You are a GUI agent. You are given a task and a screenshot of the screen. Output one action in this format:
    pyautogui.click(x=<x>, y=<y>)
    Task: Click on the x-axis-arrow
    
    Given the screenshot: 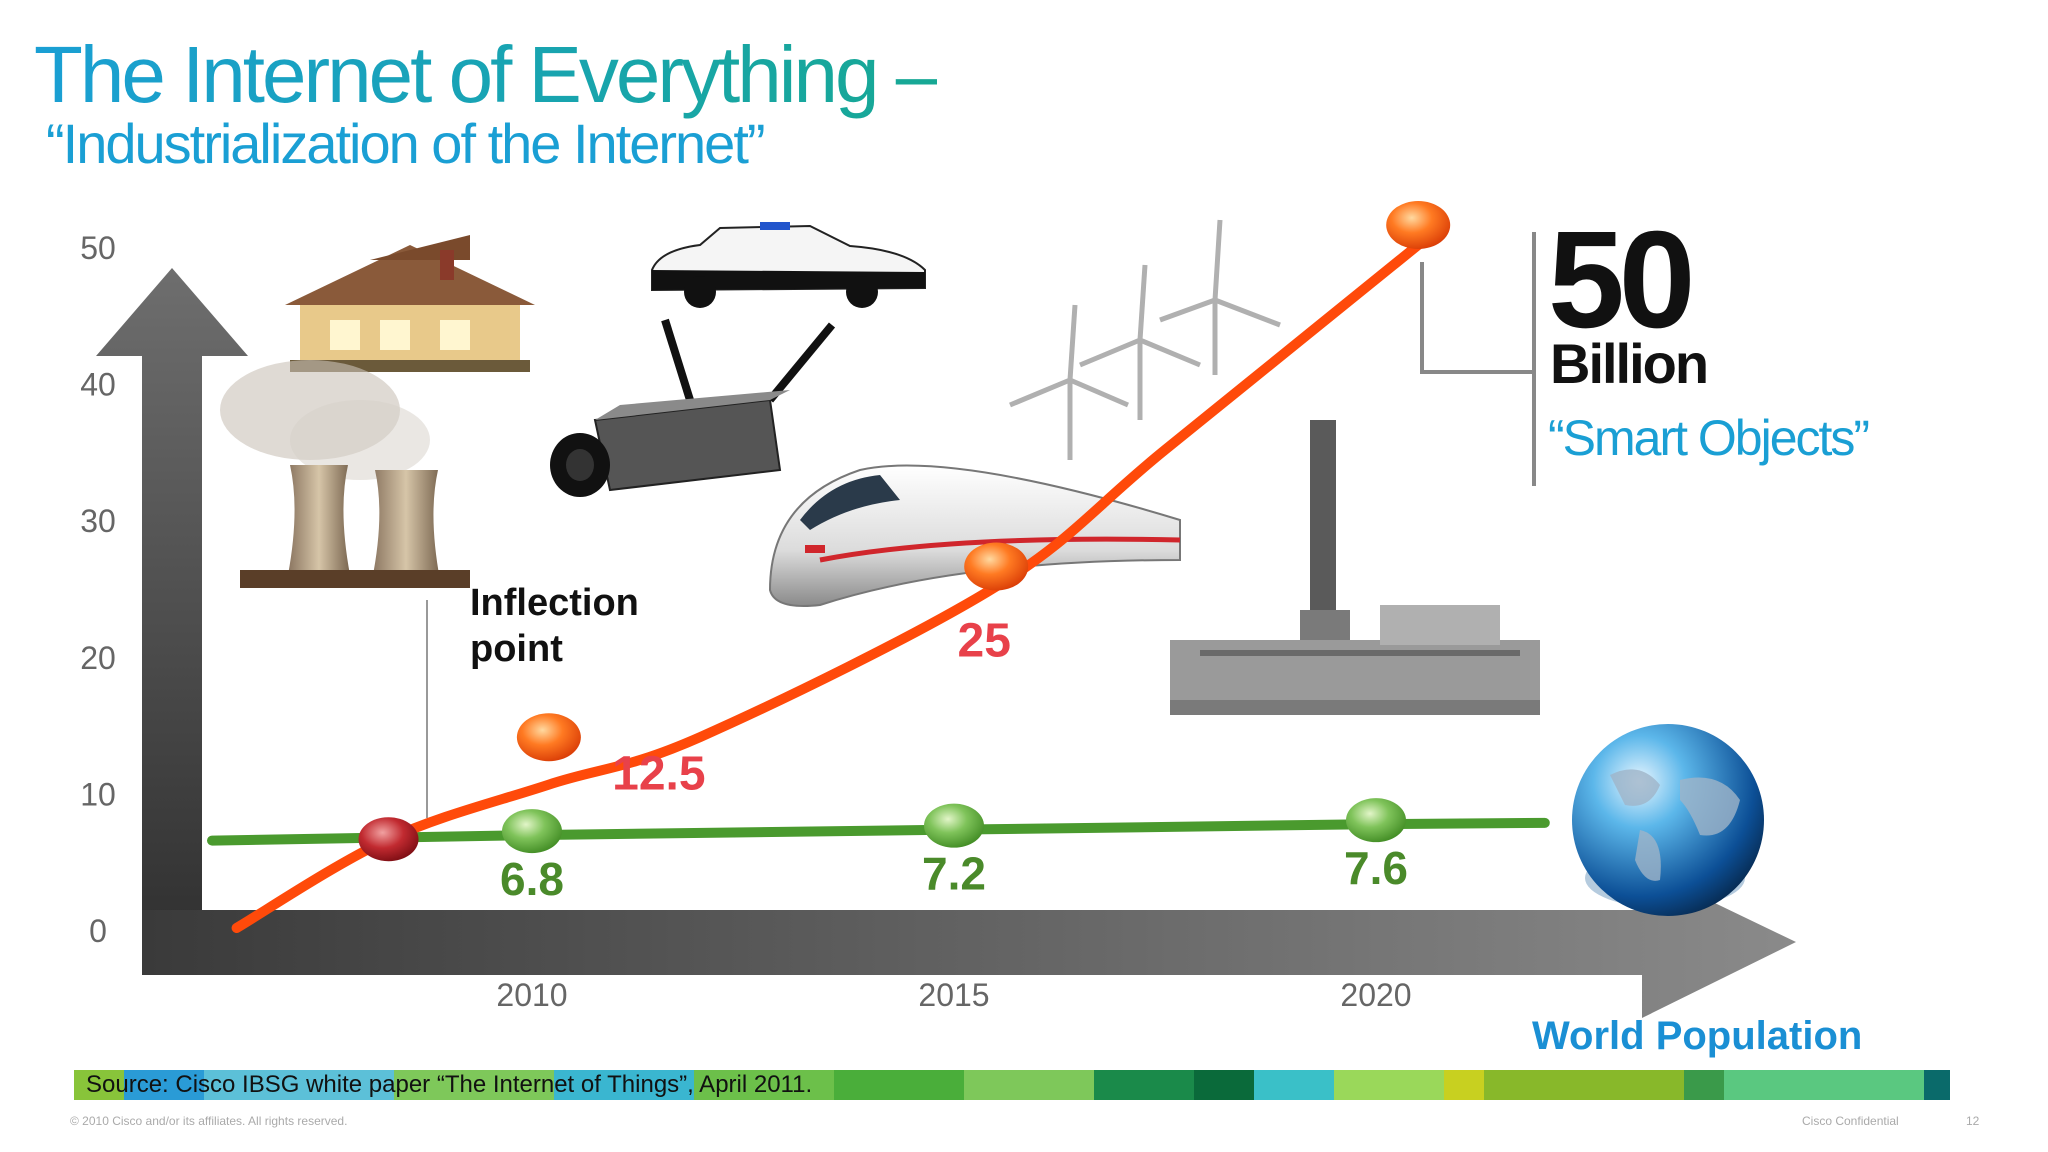 What is the action you would take?
    pyautogui.click(x=969, y=943)
    